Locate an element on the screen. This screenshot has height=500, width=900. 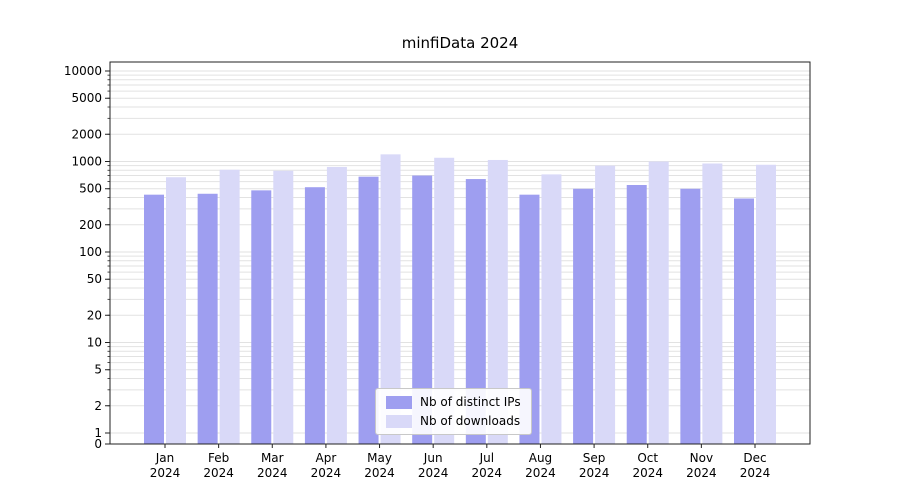
y-tick-label: 0 is located at coordinates (98, 444).